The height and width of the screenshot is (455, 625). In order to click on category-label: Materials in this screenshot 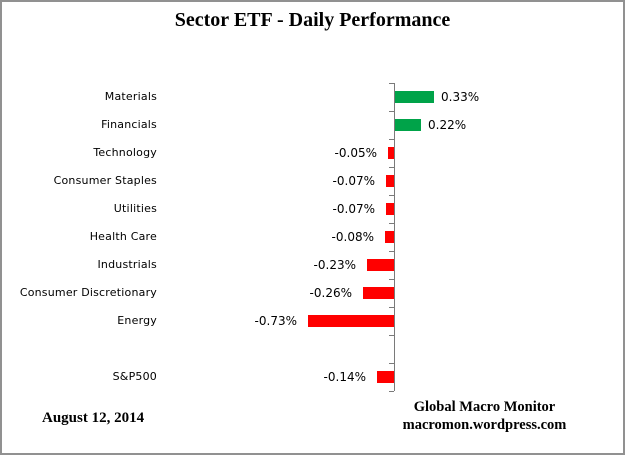, I will do `click(130, 96)`.